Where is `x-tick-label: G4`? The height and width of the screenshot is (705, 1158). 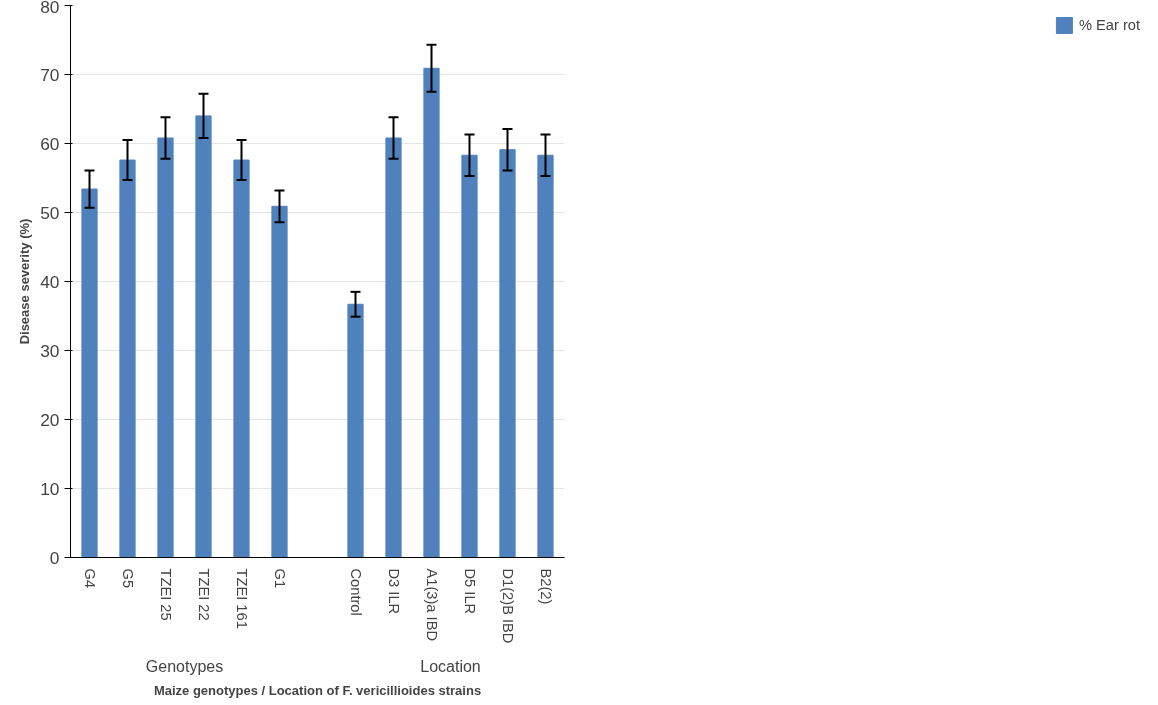
x-tick-label: G4 is located at coordinates (89, 578).